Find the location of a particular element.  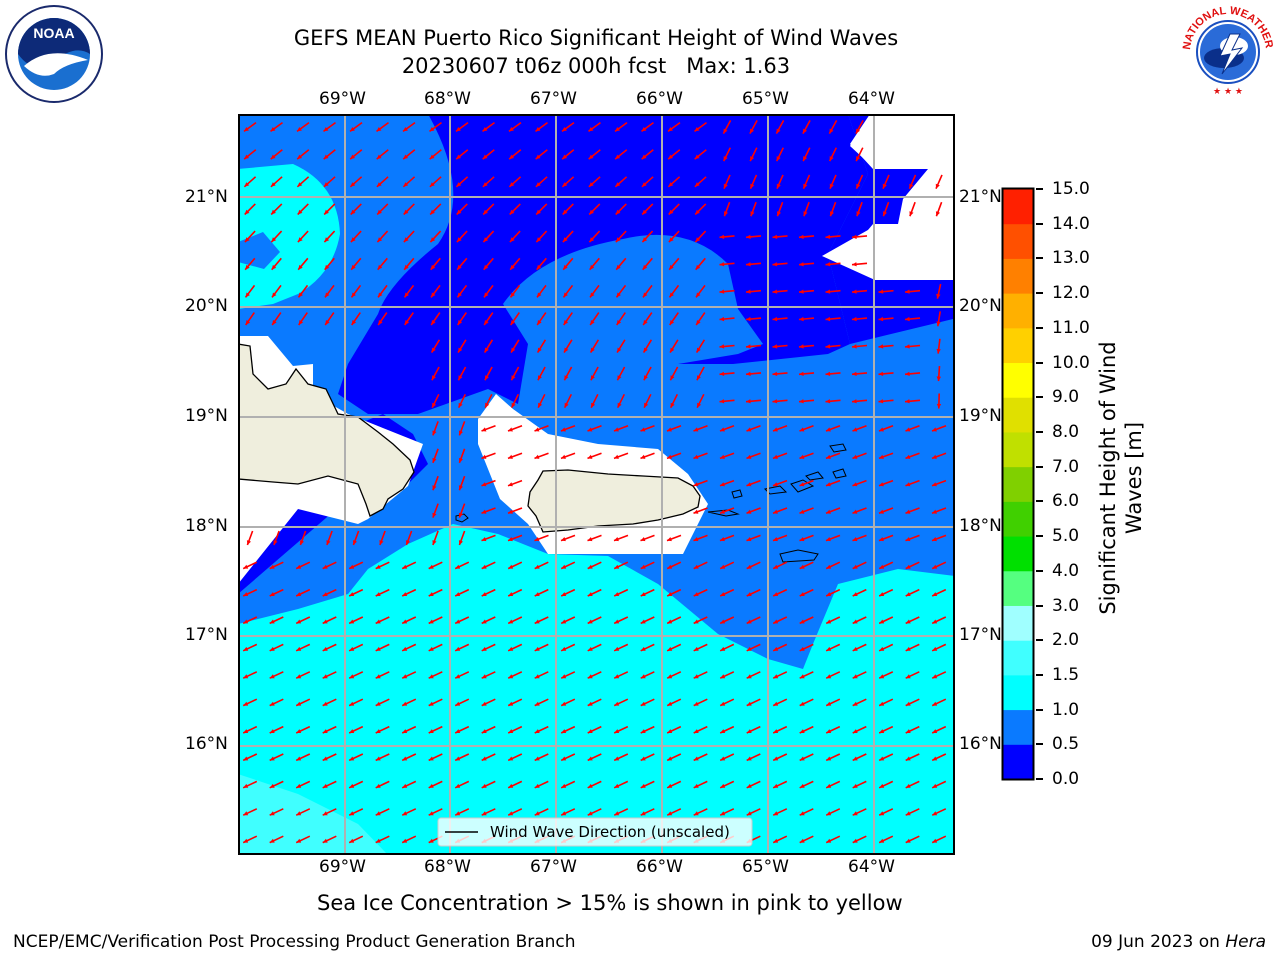

lat-right-16: 16°N is located at coordinates (980, 744).